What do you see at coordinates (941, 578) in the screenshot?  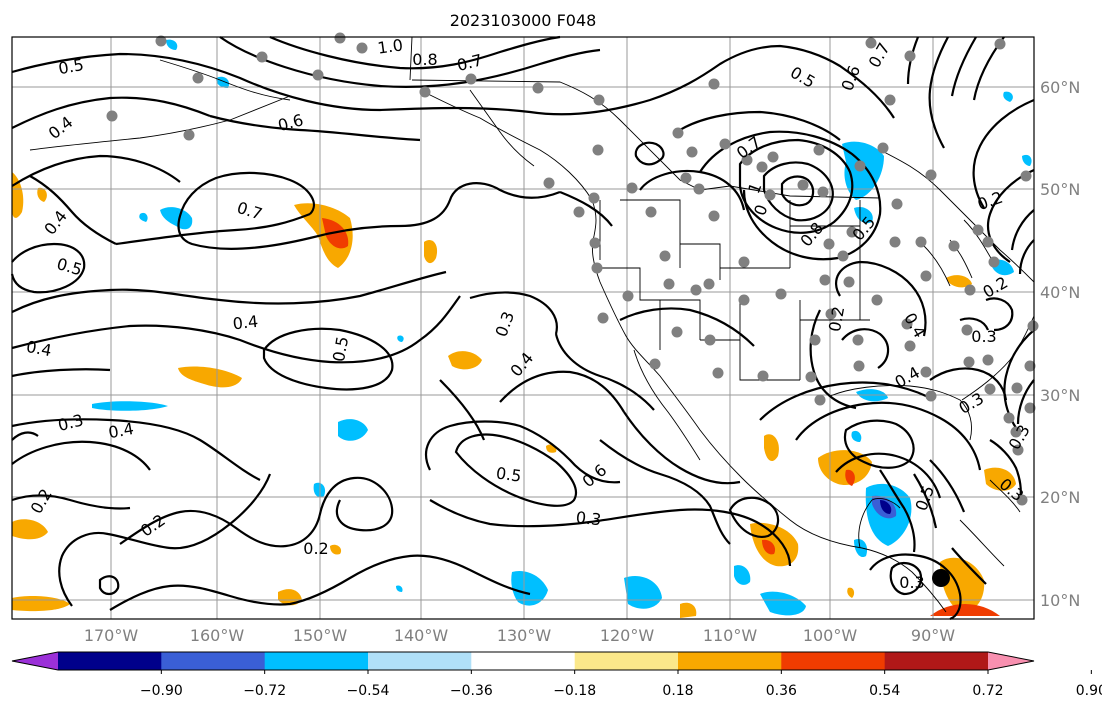 I see `highlight-station-marker` at bounding box center [941, 578].